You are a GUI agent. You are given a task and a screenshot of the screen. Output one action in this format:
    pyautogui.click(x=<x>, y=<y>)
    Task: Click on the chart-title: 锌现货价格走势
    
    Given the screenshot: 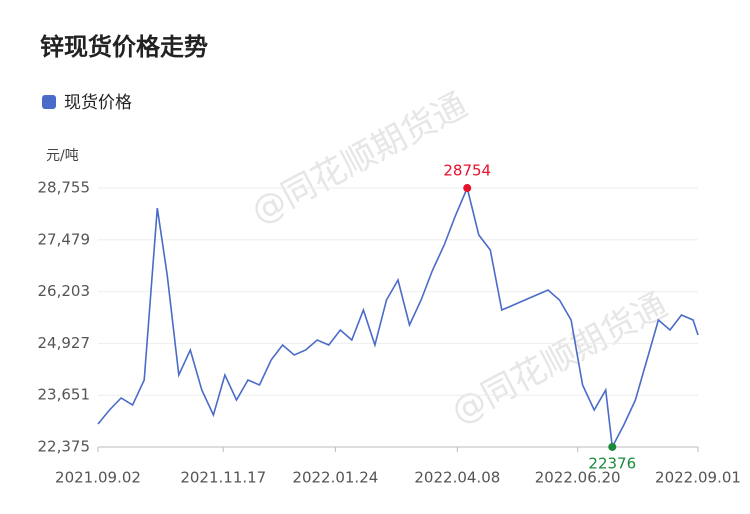 What is the action you would take?
    pyautogui.click(x=124, y=47)
    